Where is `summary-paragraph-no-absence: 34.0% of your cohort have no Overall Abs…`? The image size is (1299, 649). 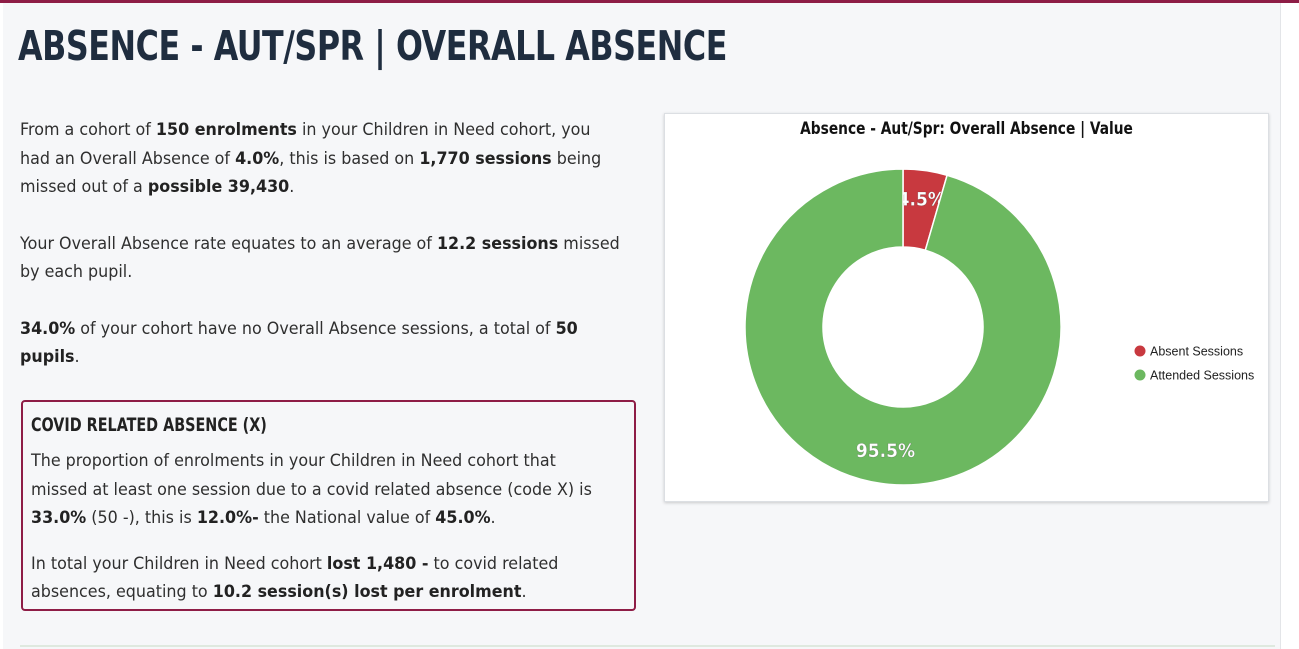 summary-paragraph-no-absence: 34.0% of your cohort have no Overall Abs… is located at coordinates (299, 342).